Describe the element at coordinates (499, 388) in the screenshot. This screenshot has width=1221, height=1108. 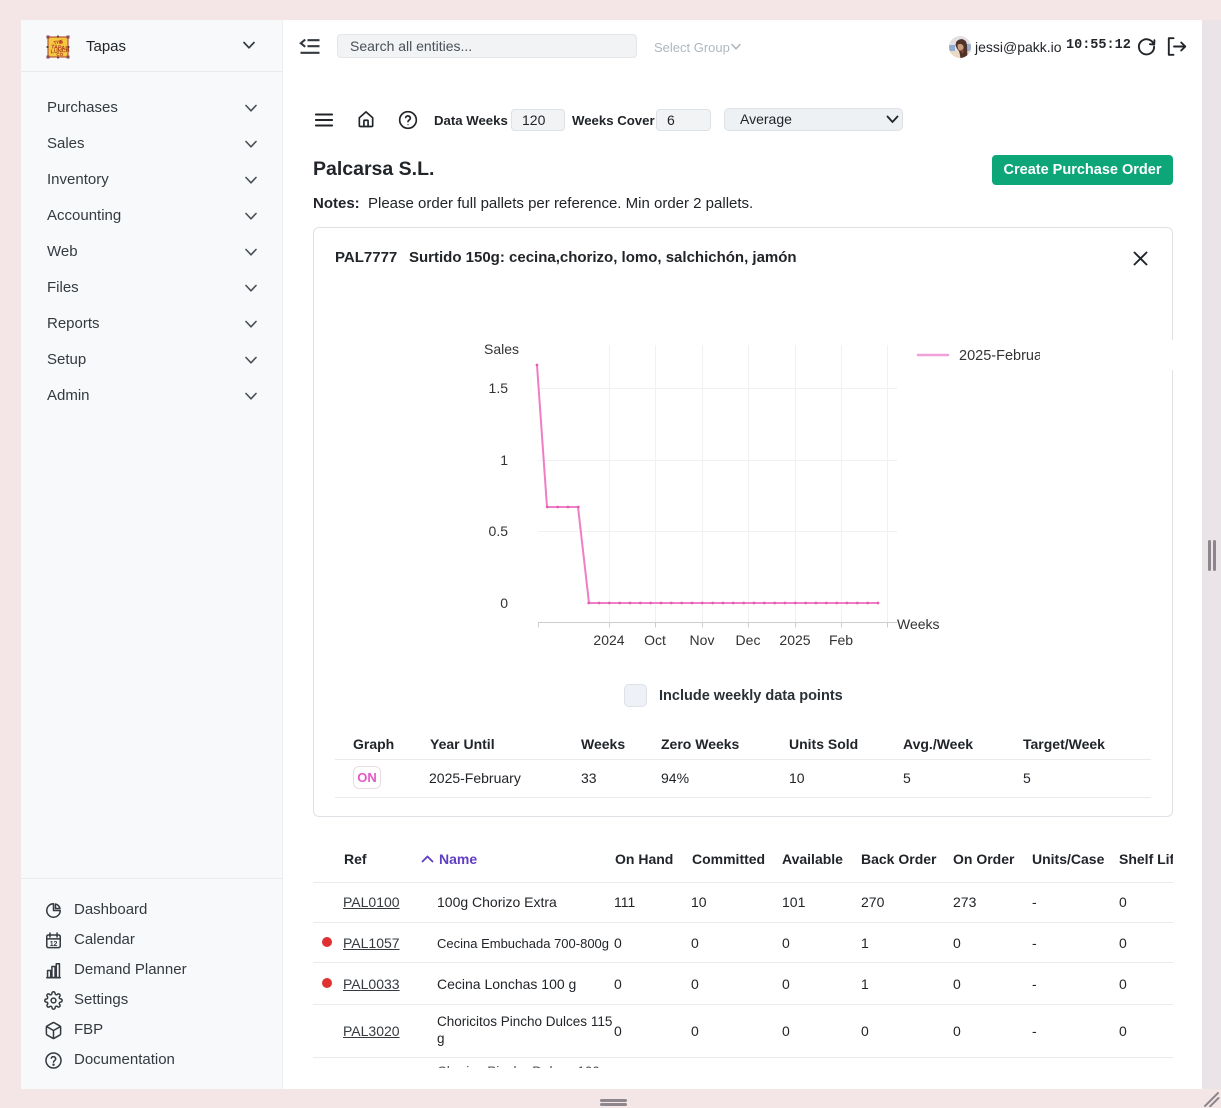
I see `svg-text: 1.5` at that location.